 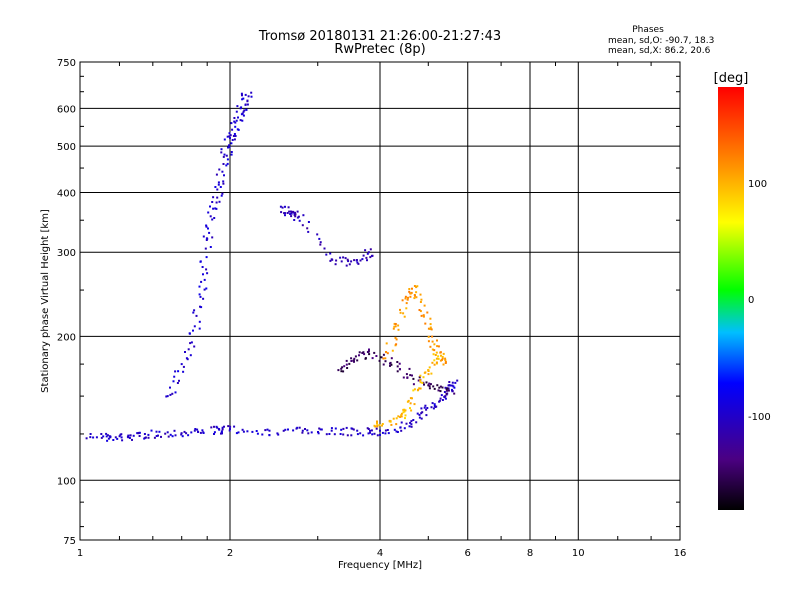 I want to click on stats-line-x: mean, sd,X: 86.2, 20.6, so click(x=659, y=51).